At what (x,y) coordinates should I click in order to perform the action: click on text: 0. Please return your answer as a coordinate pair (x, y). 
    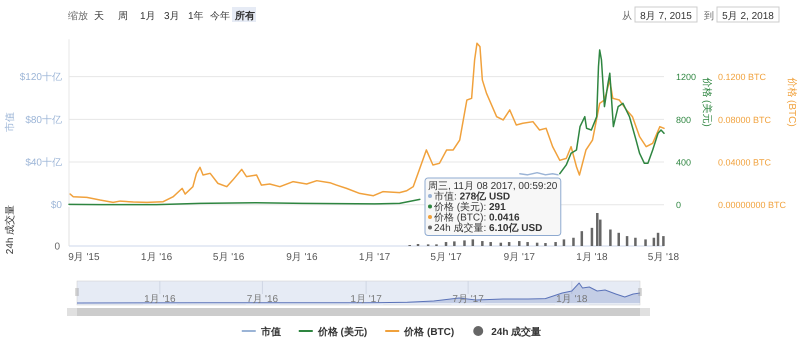
    Looking at the image, I should click on (57, 247).